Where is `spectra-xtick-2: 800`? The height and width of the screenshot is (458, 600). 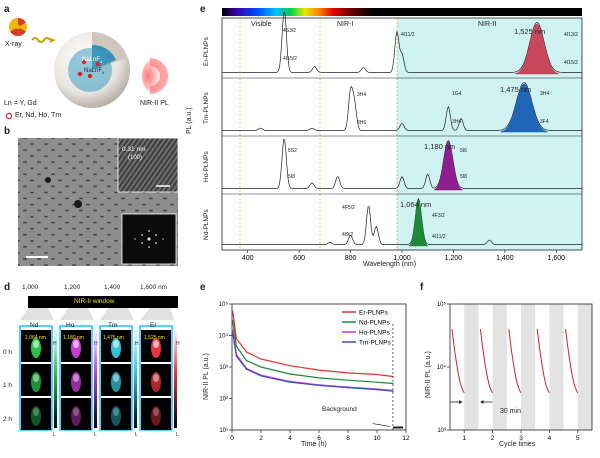
spectra-xtick-2: 800 is located at coordinates (351, 258).